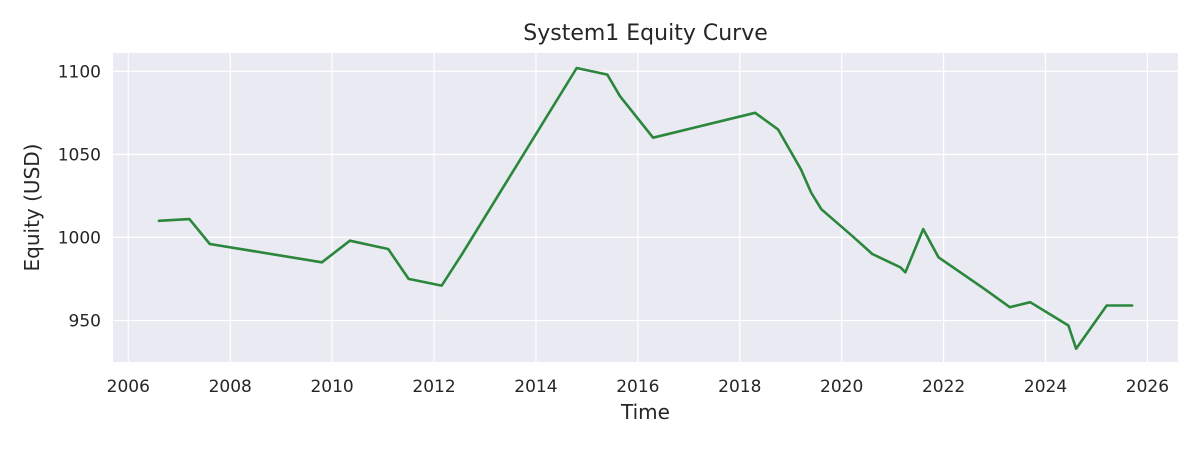 The height and width of the screenshot is (450, 1200). What do you see at coordinates (79, 72) in the screenshot?
I see `y-tick-label: 1100` at bounding box center [79, 72].